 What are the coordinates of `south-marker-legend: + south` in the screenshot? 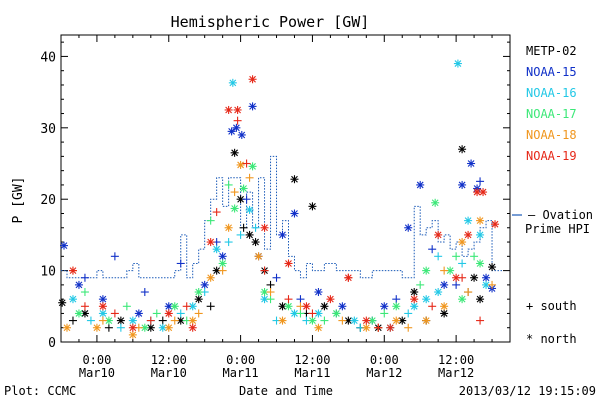 It's located at (551, 306).